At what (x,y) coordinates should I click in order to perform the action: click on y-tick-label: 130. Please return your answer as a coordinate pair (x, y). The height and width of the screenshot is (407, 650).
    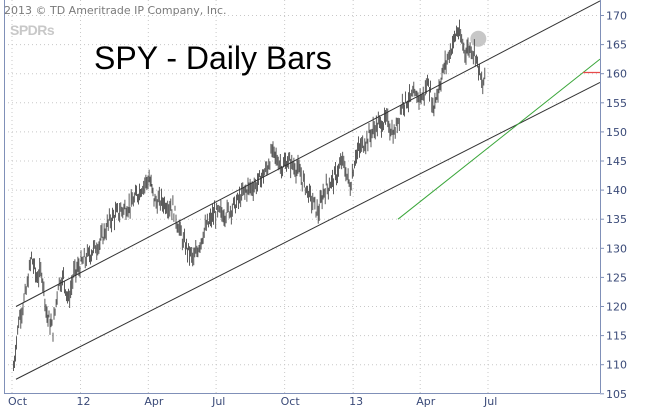
    Looking at the image, I should click on (616, 248).